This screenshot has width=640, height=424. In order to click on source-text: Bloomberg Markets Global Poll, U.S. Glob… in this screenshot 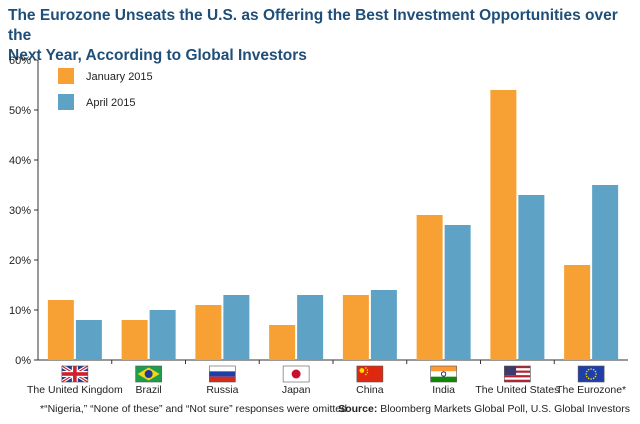, I will do `click(503, 409)`.